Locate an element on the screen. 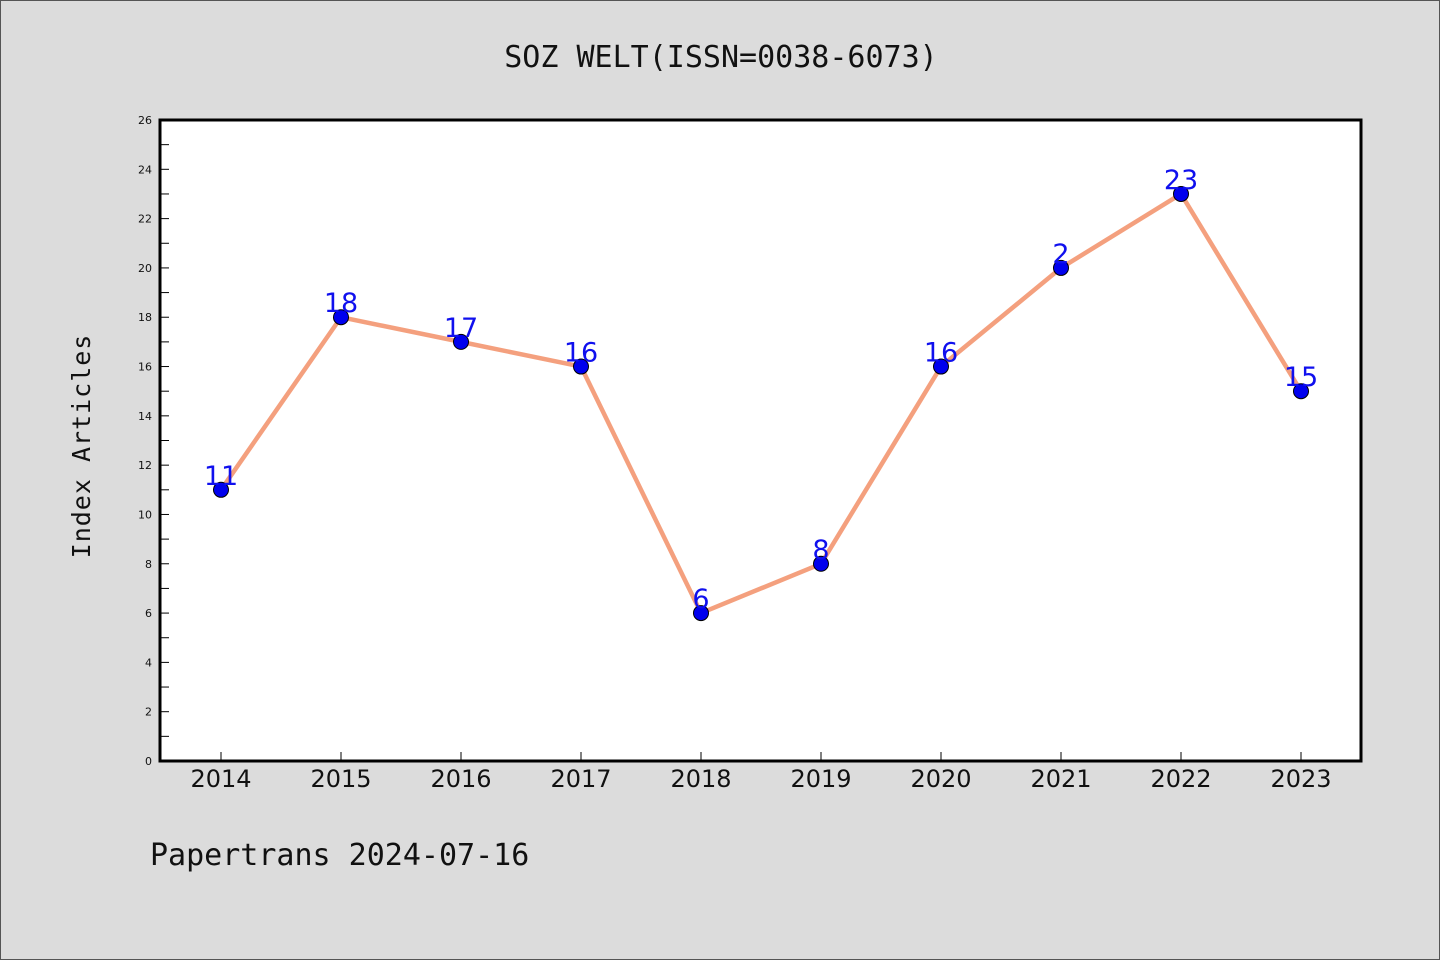  data-label: 18 is located at coordinates (341, 303).